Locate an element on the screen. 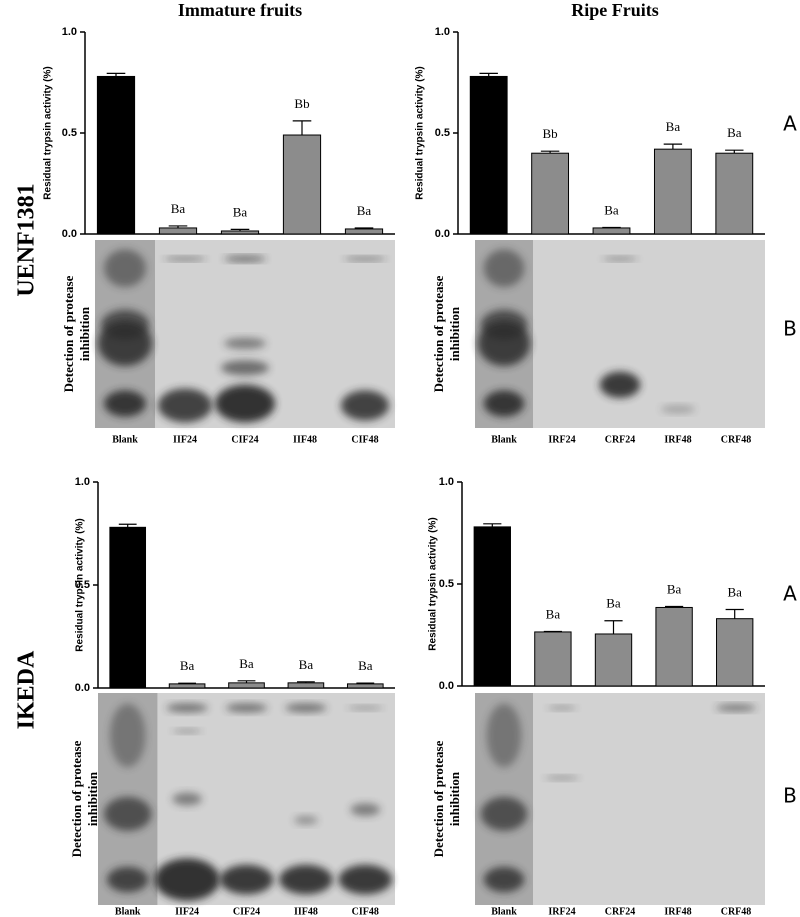 This screenshot has height=917, width=800. panel-letter: A is located at coordinates (790, 594).